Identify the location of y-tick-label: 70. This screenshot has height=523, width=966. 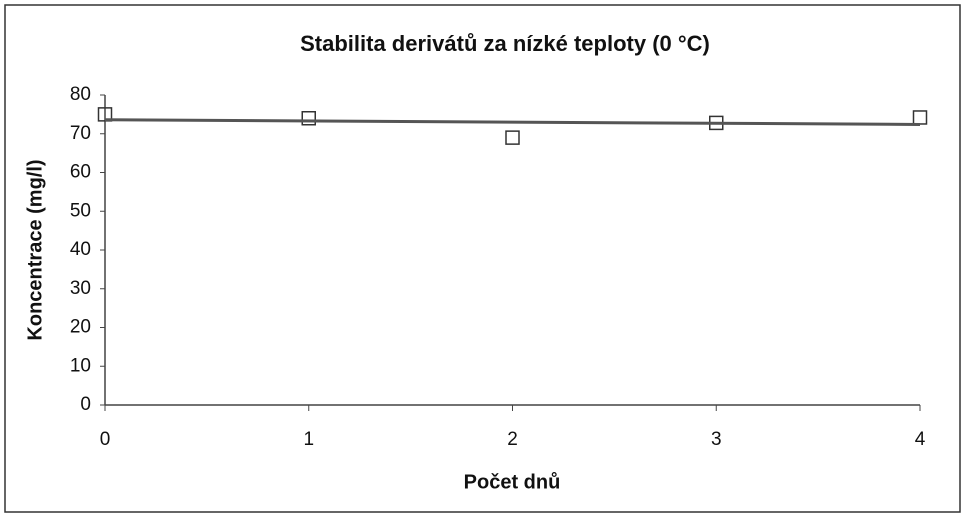
(80, 133).